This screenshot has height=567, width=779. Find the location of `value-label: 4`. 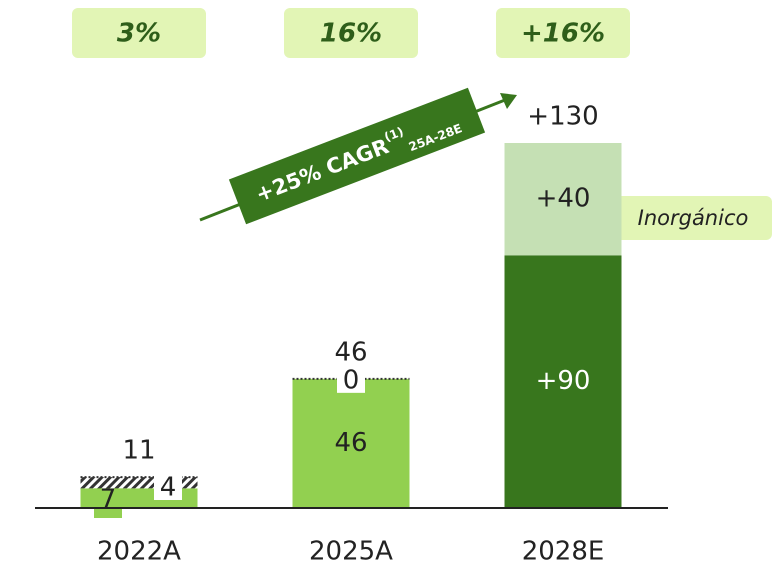

value-label: 4 is located at coordinates (168, 488).